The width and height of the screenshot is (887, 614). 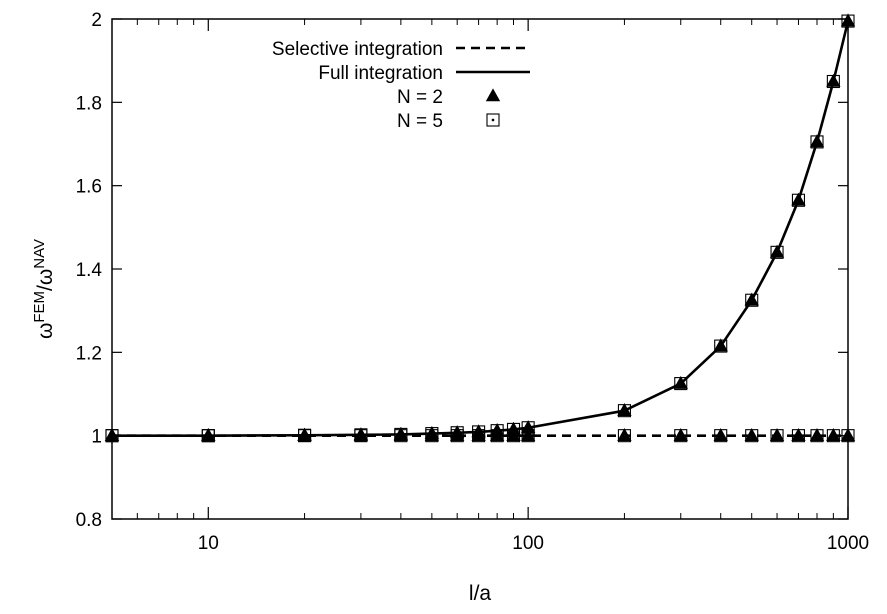 I want to click on y-tick-label: 1.2, so click(x=89, y=353).